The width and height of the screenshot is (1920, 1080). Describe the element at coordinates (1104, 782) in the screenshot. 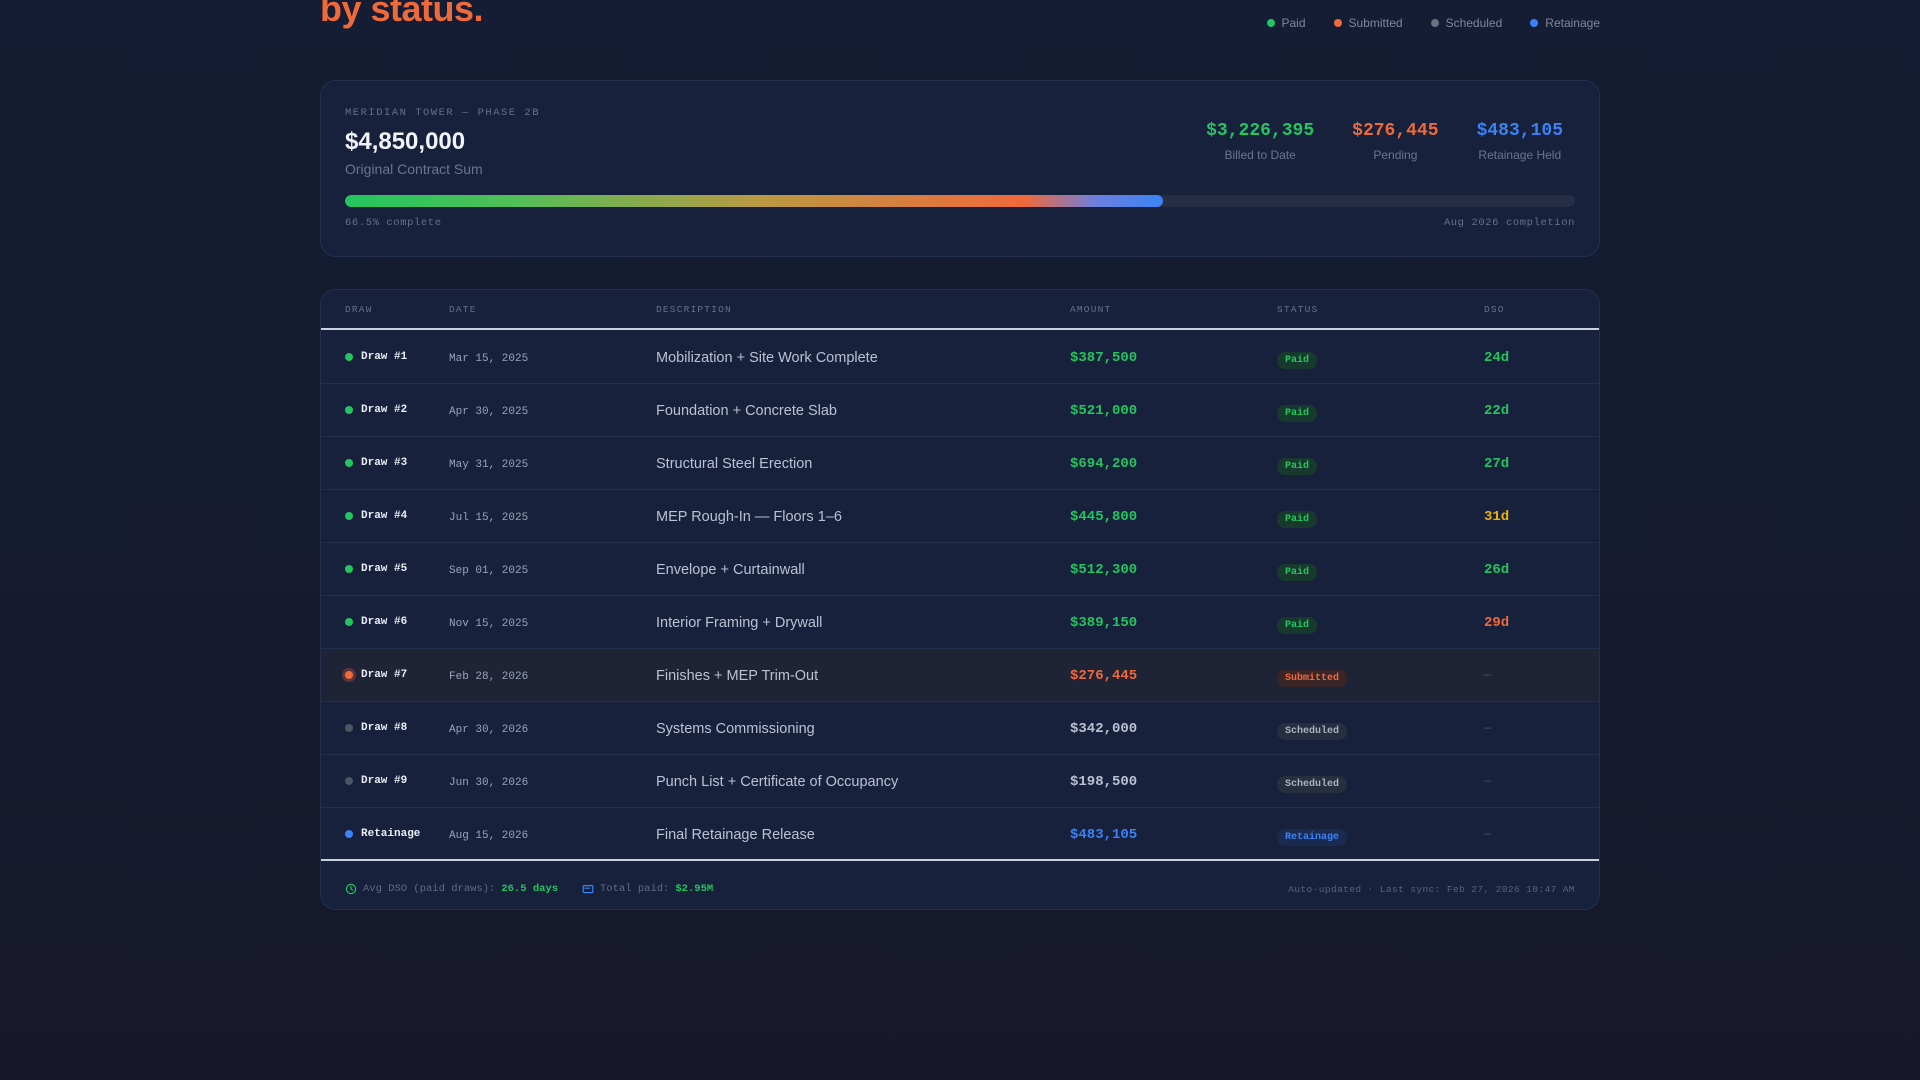

I see `draw-amount: $198,500` at that location.